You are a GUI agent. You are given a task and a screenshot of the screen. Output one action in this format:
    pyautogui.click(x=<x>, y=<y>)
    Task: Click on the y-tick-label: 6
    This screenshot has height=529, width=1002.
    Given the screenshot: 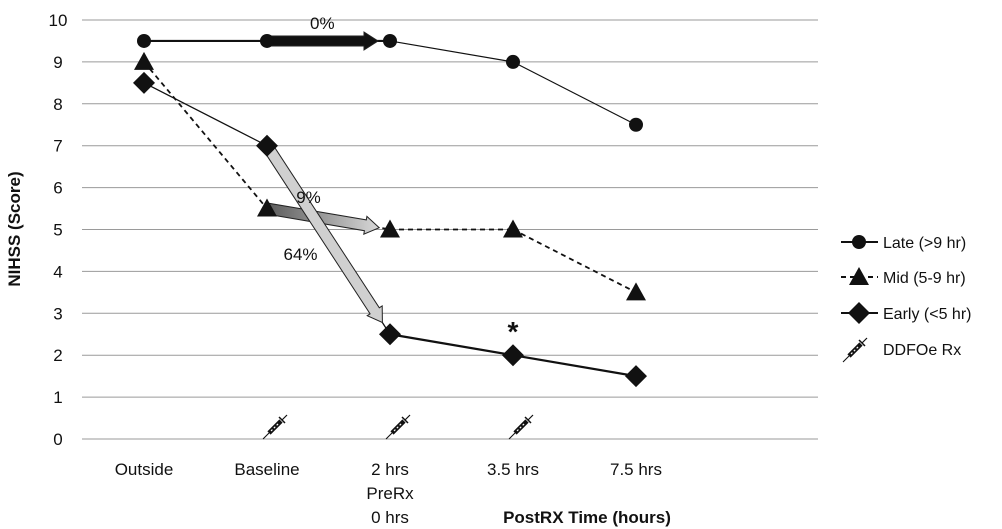 What is the action you would take?
    pyautogui.click(x=57, y=188)
    